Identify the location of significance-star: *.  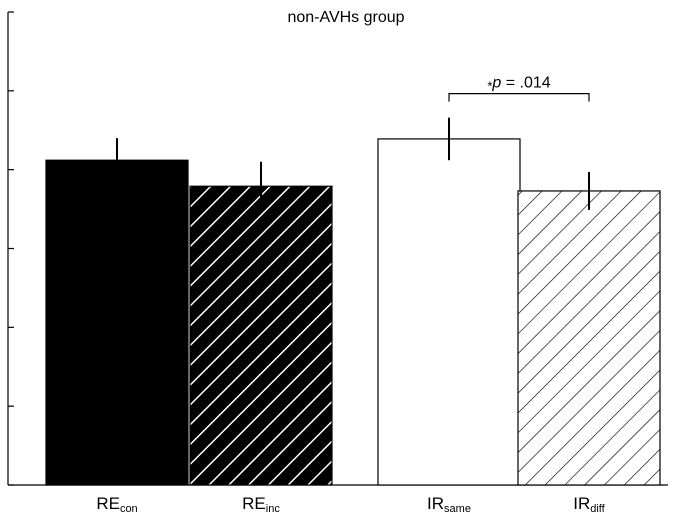
(489, 86).